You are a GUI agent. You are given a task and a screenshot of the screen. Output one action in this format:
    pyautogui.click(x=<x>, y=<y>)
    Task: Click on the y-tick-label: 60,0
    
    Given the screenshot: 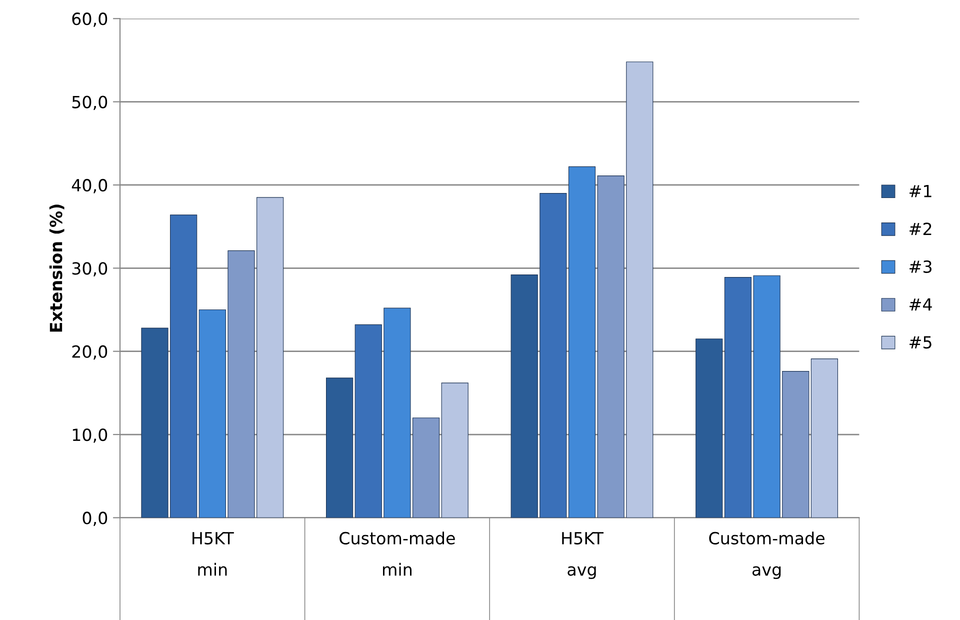 What is the action you would take?
    pyautogui.click(x=90, y=19)
    